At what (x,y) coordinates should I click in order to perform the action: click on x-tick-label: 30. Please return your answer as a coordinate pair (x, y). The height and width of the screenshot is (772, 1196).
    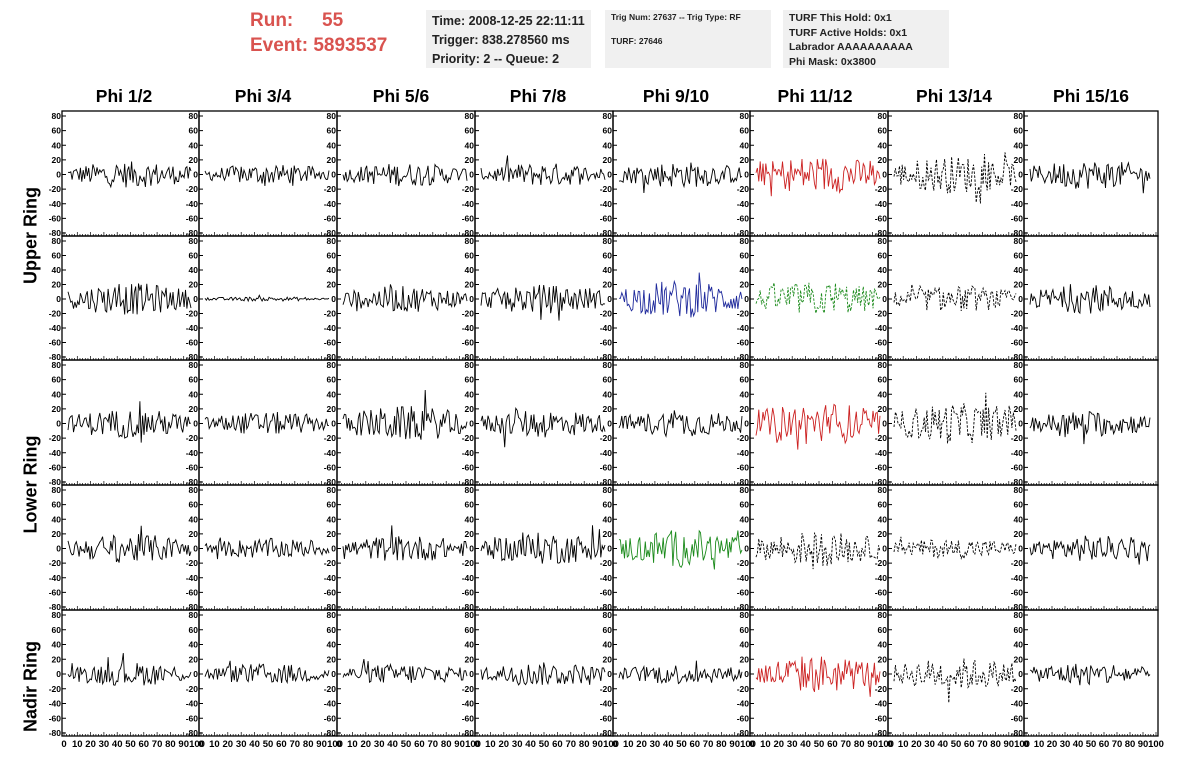
    Looking at the image, I should click on (517, 744).